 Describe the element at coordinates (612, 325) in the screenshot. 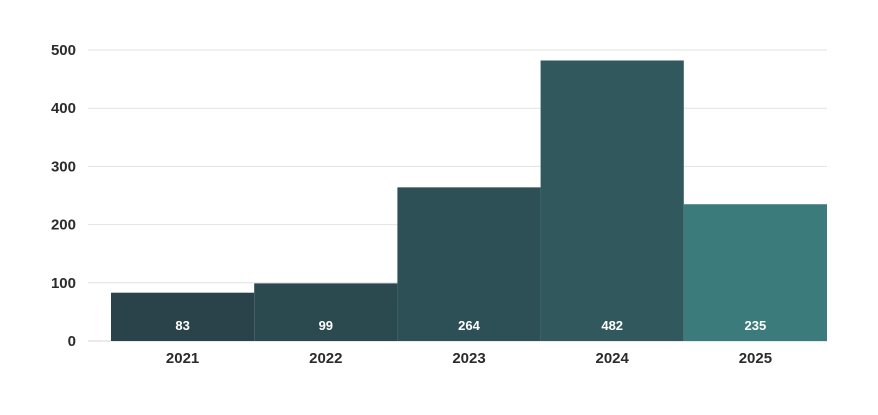

I see `bar-value-label: 482` at that location.